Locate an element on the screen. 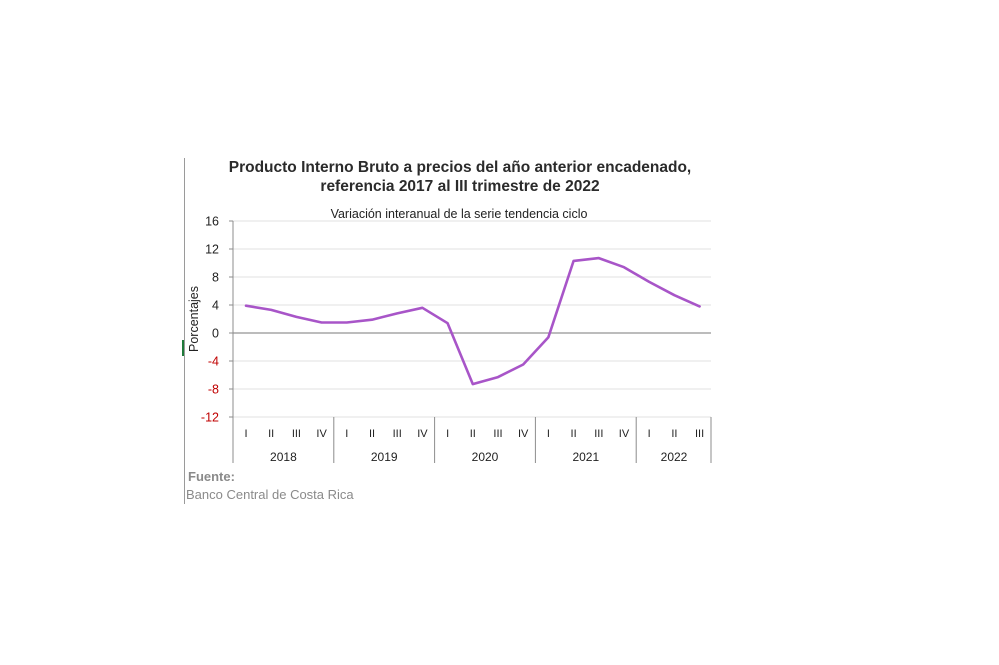 Image resolution: width=999 pixels, height=665 pixels. source-label: Fuente: is located at coordinates (211, 476).